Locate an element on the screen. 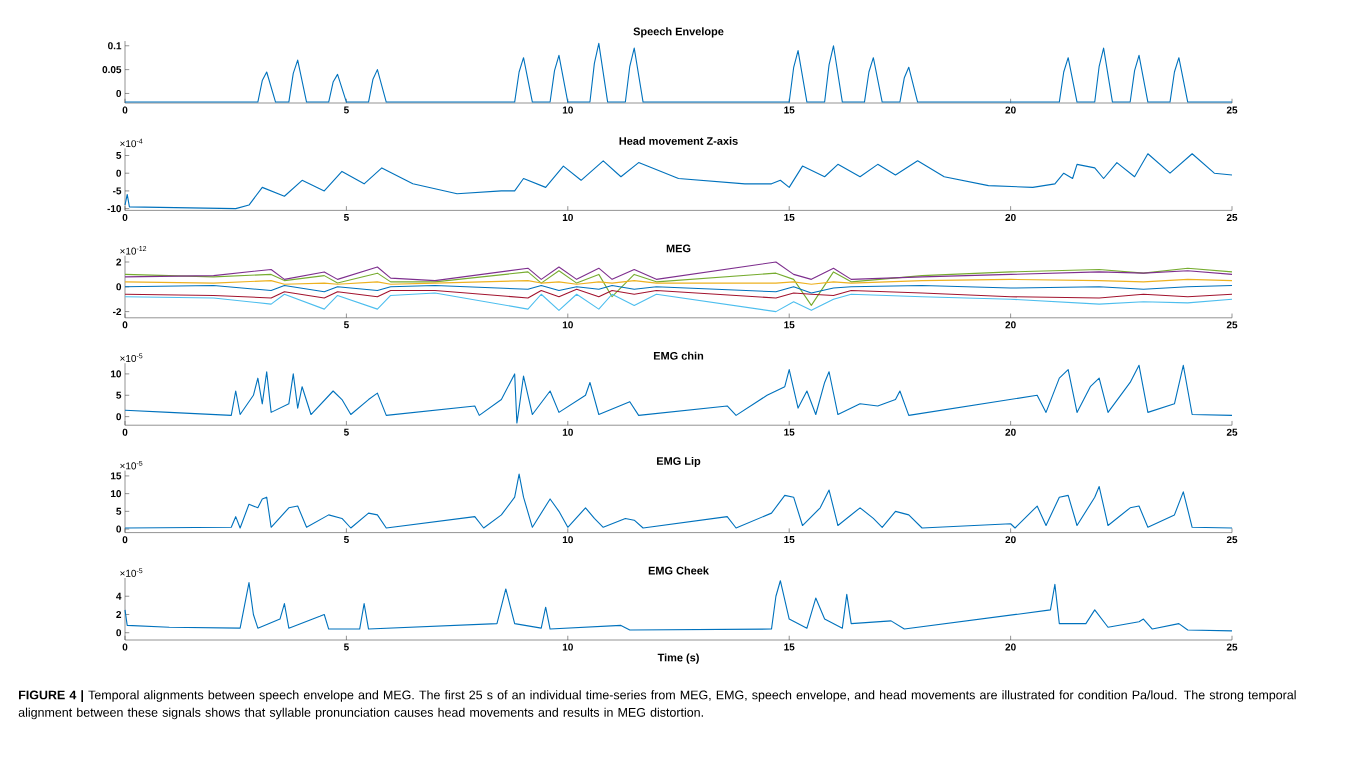 The image size is (1355, 775). chart-title: EMG Cheek is located at coordinates (678, 570).